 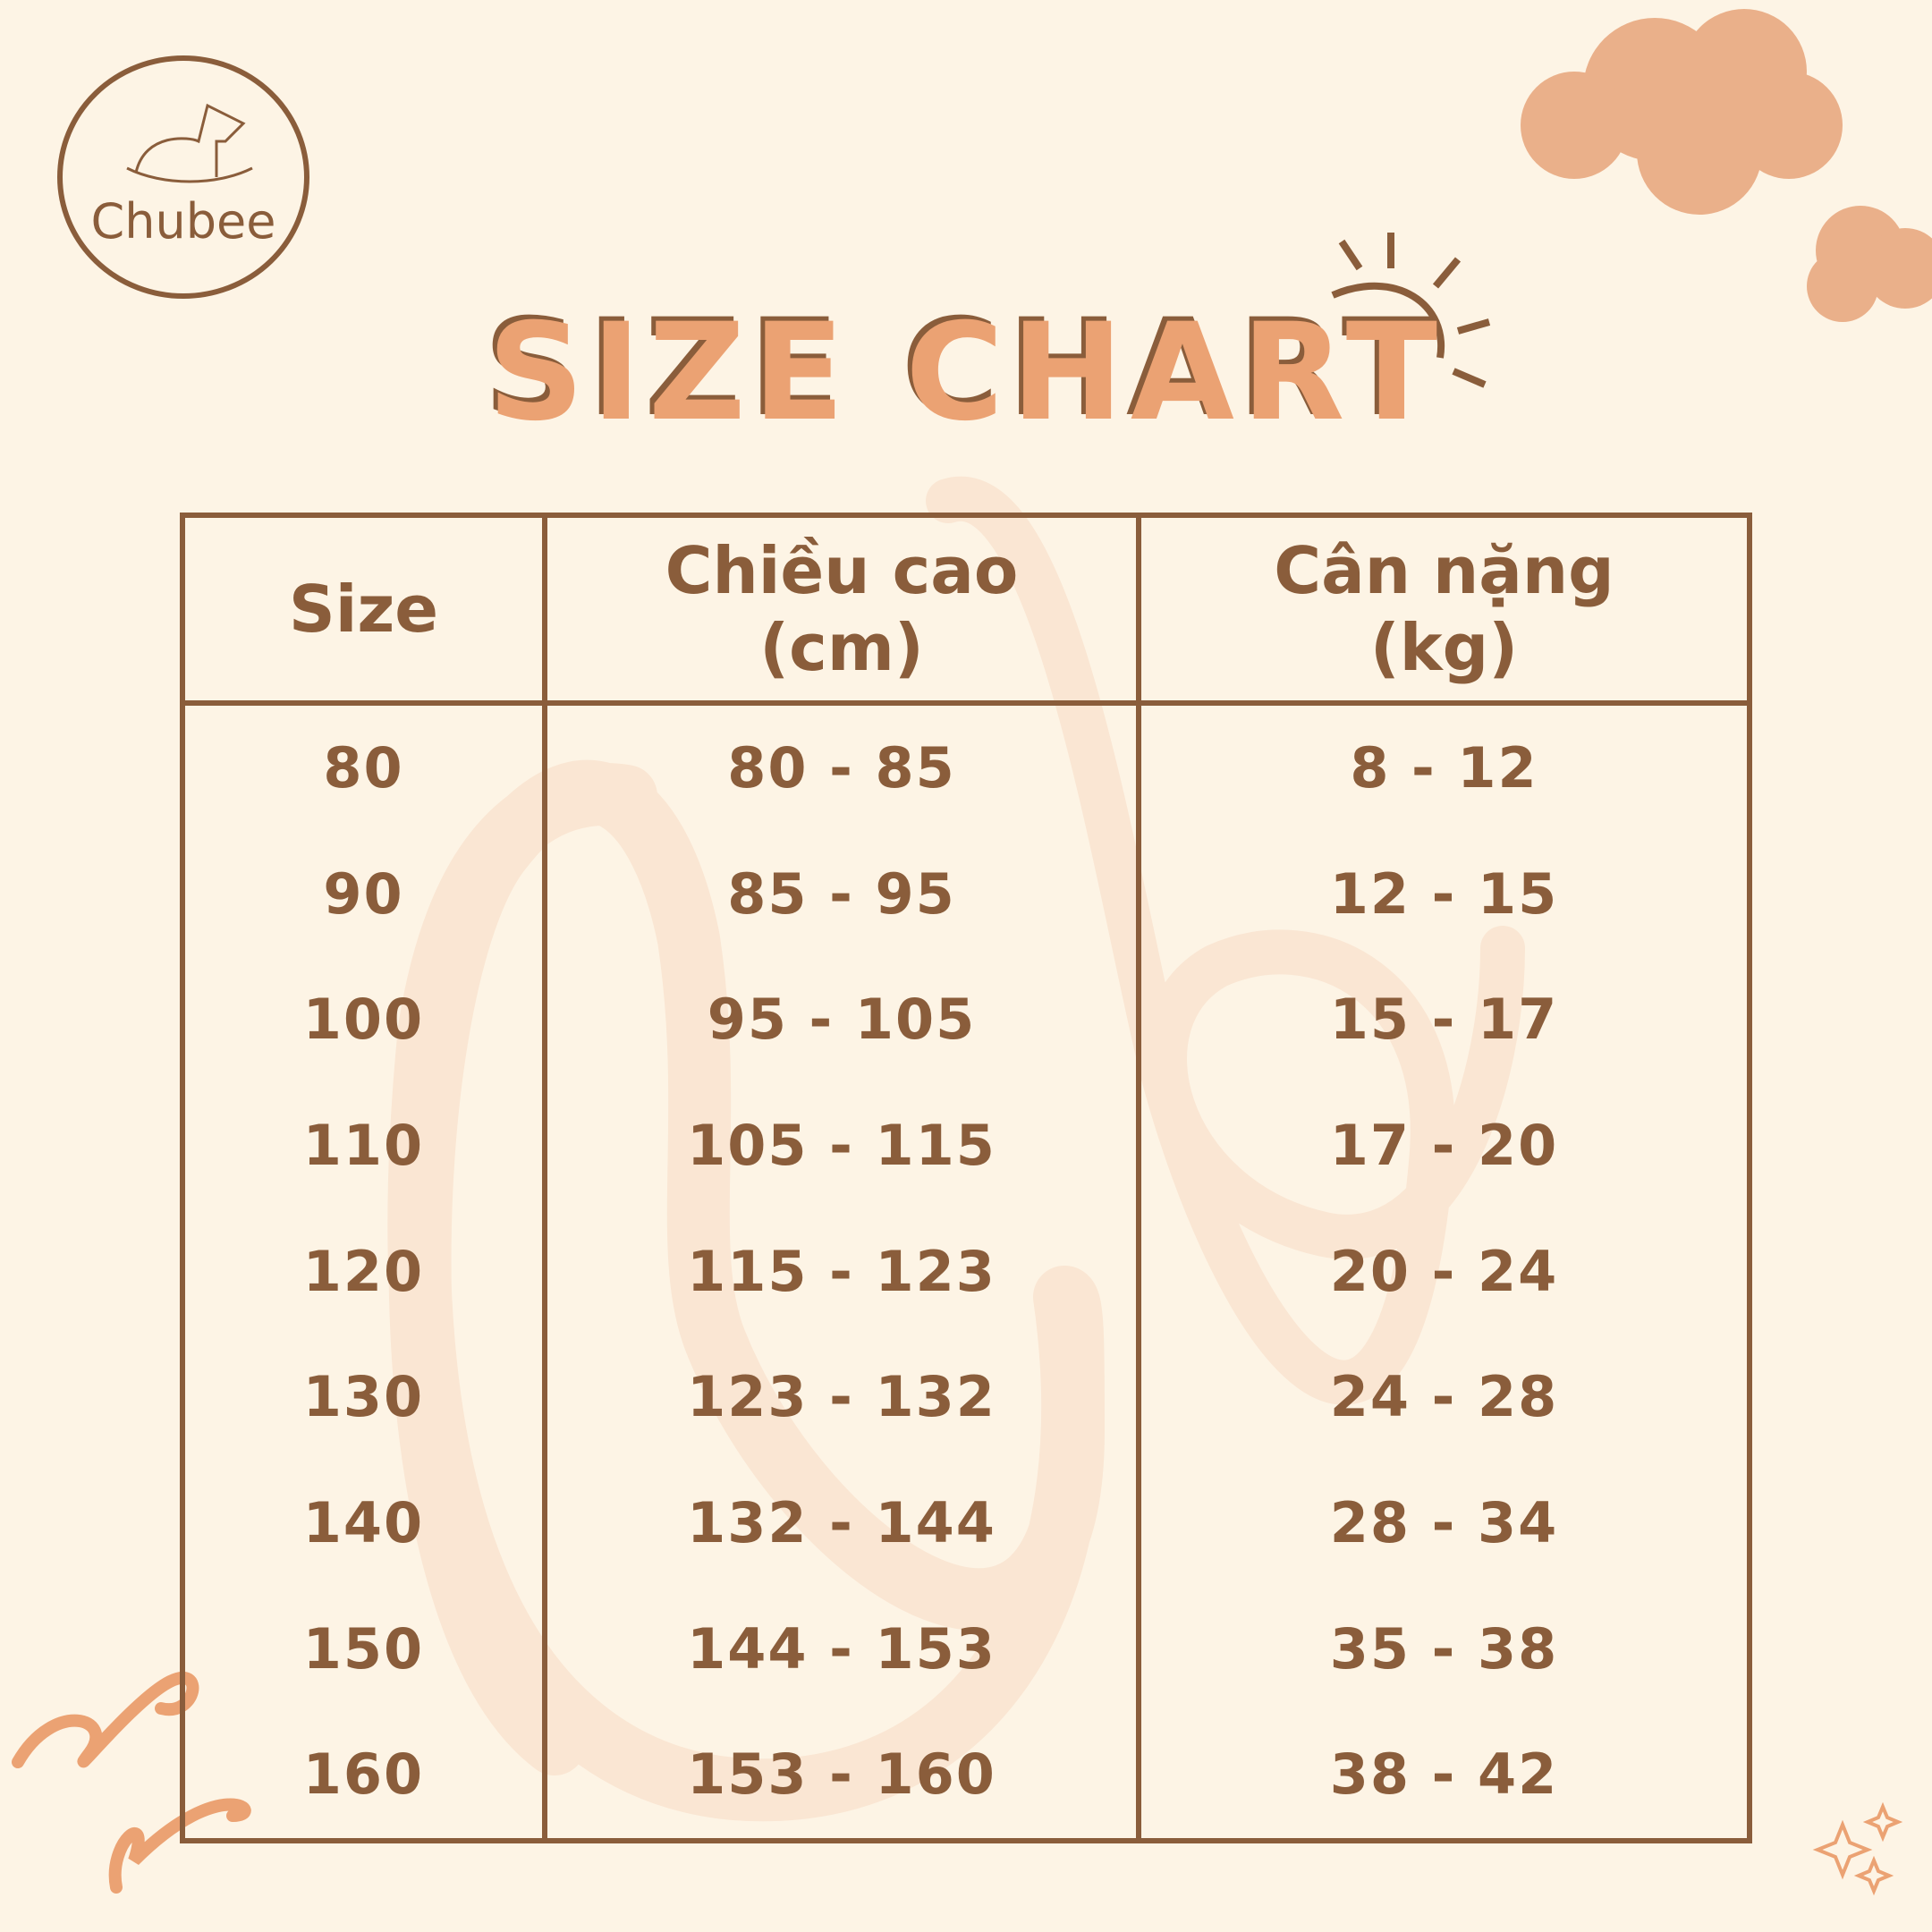 What do you see at coordinates (1857, 1848) in the screenshot?
I see `sparkle-icon` at bounding box center [1857, 1848].